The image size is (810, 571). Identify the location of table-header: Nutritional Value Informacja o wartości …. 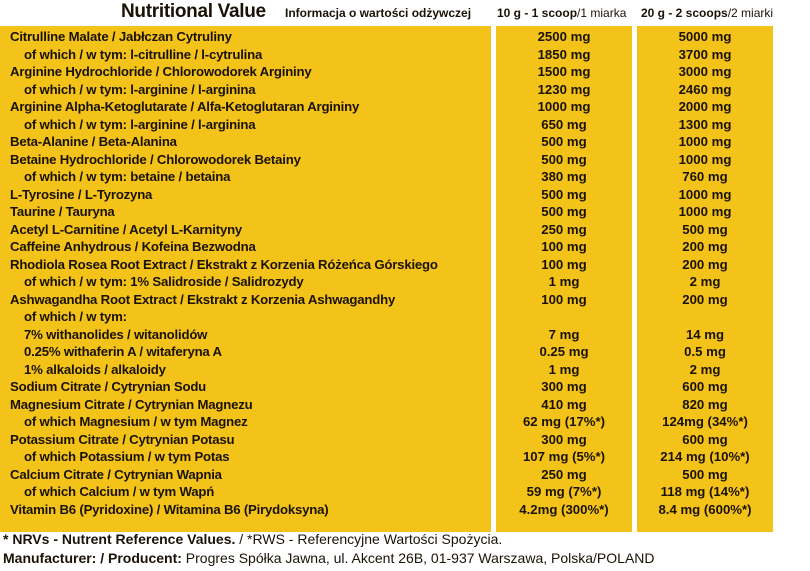
(405, 13).